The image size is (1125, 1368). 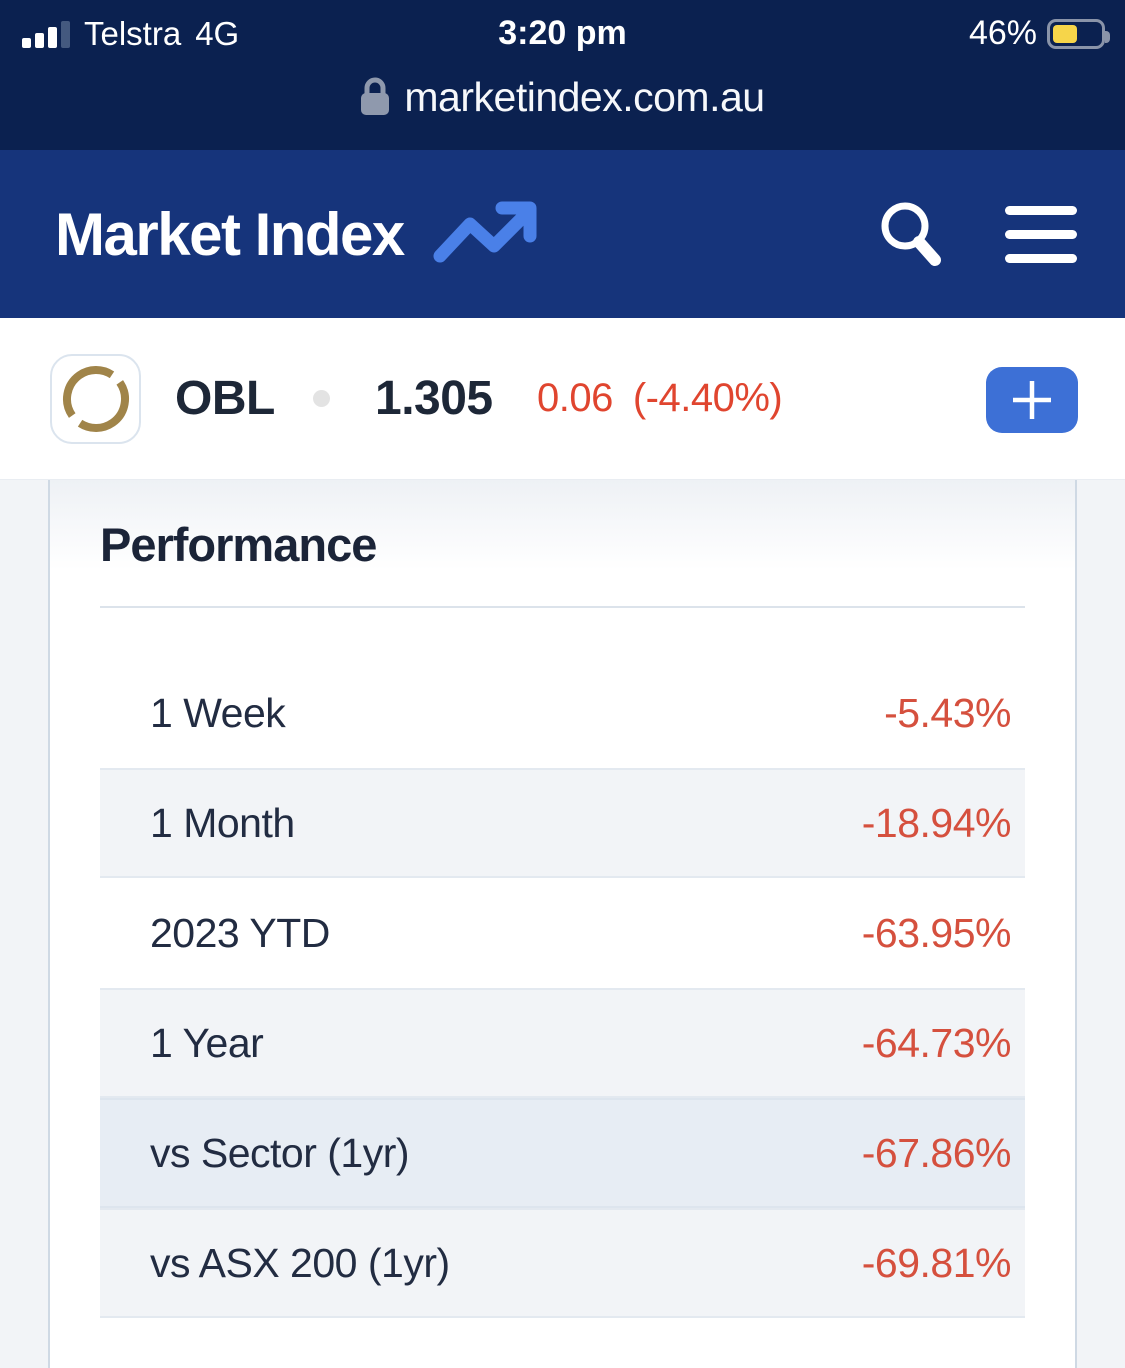 What do you see at coordinates (947, 712) in the screenshot?
I see `row-value: -5.43%` at bounding box center [947, 712].